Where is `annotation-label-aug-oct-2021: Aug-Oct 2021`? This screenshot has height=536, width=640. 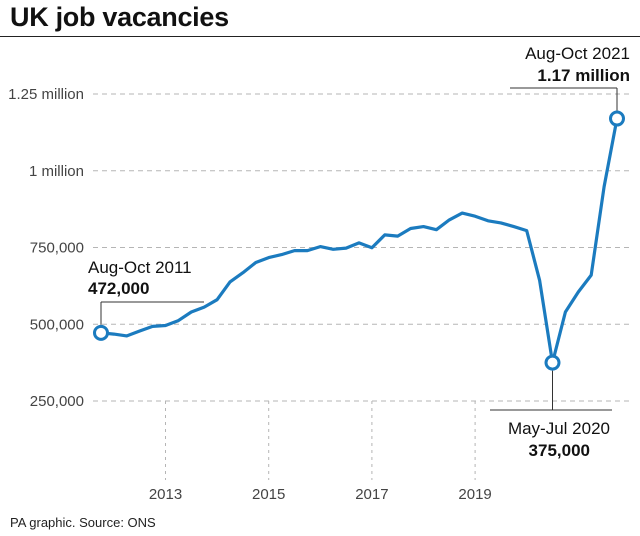
annotation-label-aug-oct-2021: Aug-Oct 2021 is located at coordinates (577, 53).